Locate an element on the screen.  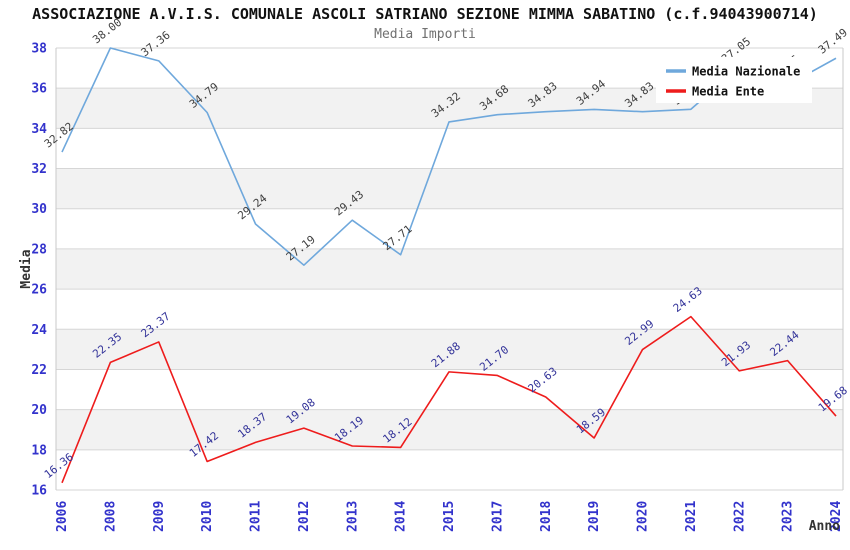
x-tick-label: 2013 is located at coordinates (352, 516).